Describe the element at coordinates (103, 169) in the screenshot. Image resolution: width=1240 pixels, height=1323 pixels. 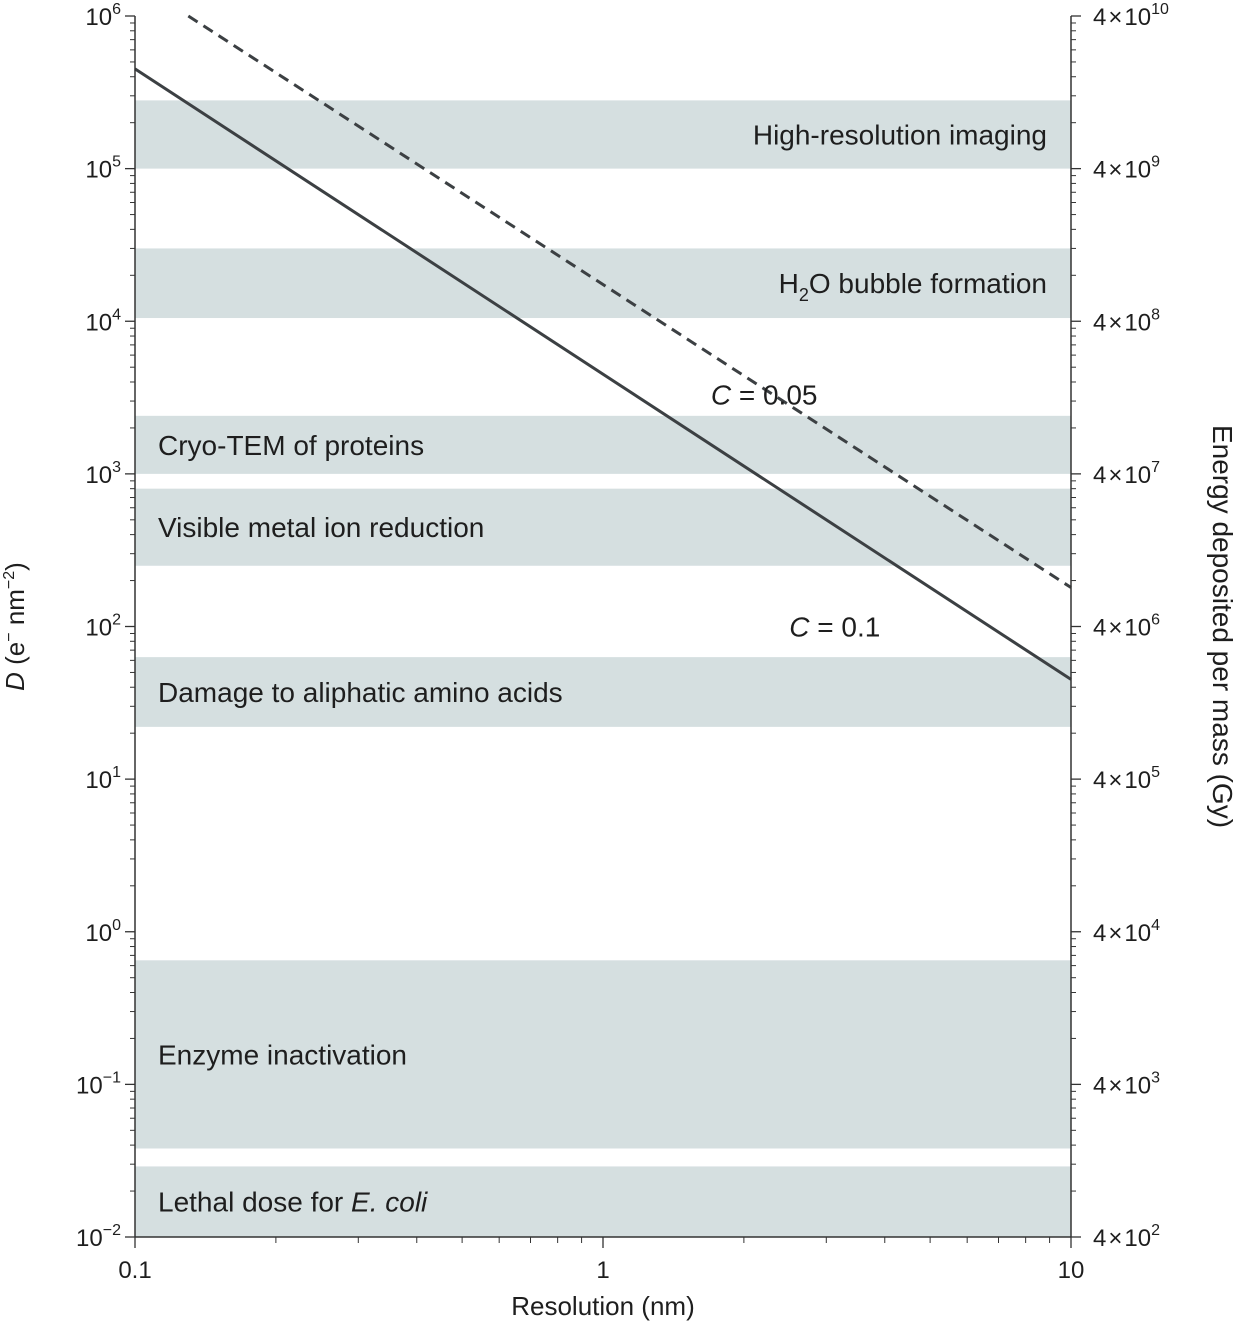
I see `y-left-tick-label-7: 10⁵` at that location.